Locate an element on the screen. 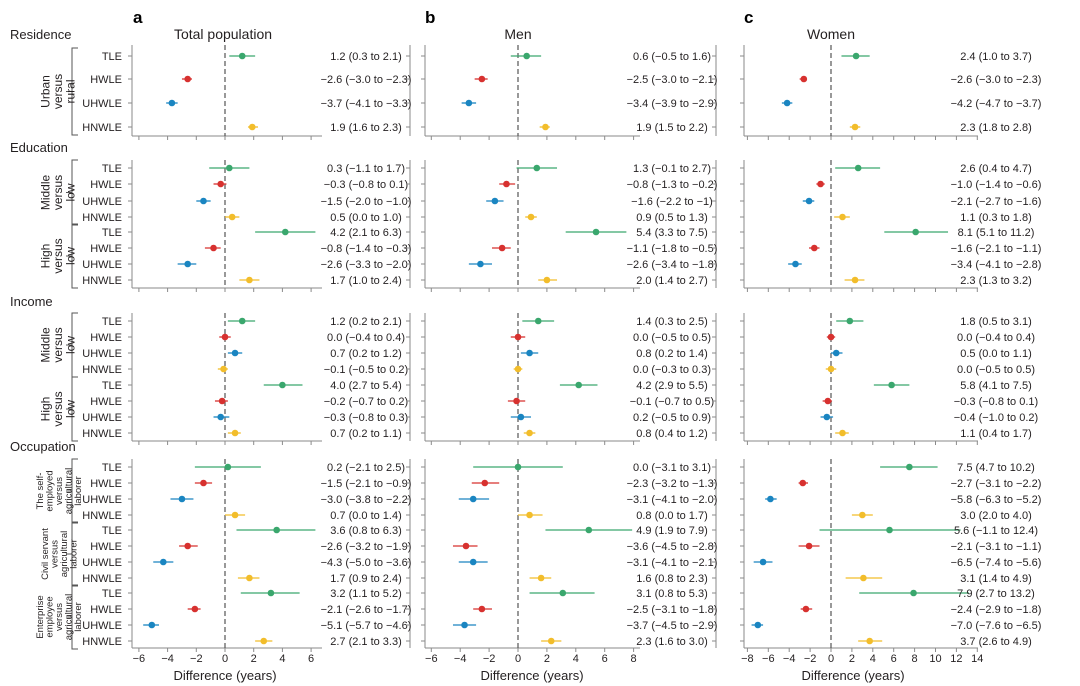 The image size is (1080, 686). group-label-line: laborer is located at coordinates (73, 554).